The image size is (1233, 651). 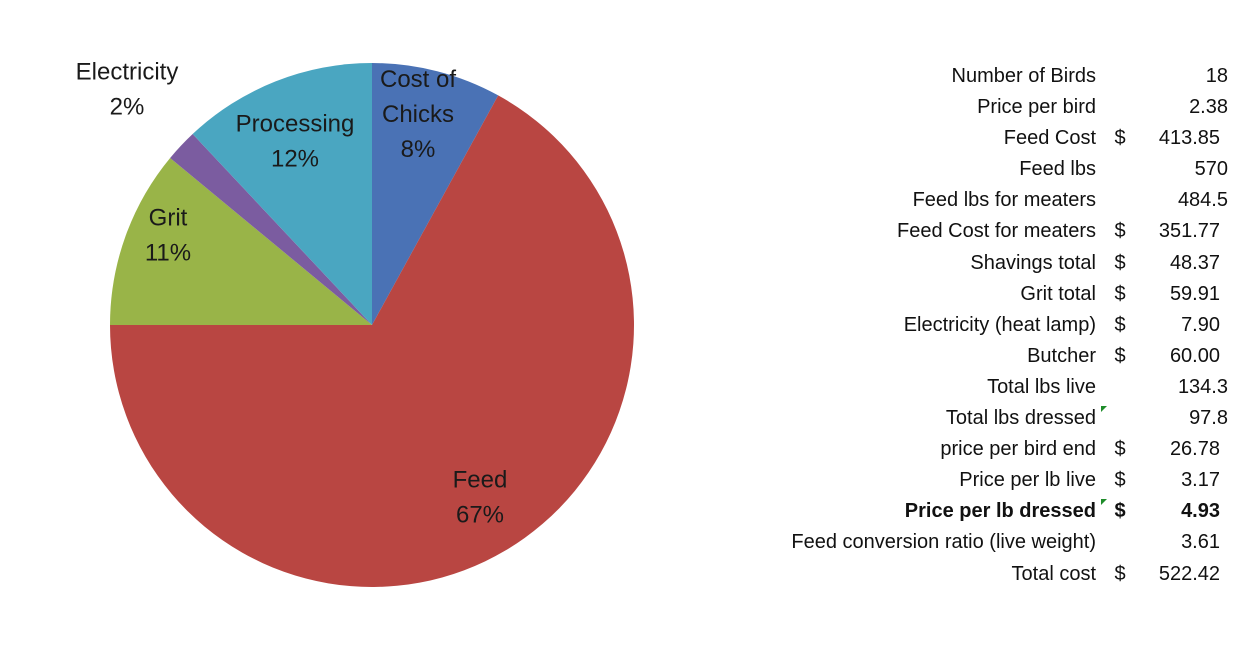 I want to click on table-row: Electricity (heat lamp) $ 7.90, so click(x=986, y=325).